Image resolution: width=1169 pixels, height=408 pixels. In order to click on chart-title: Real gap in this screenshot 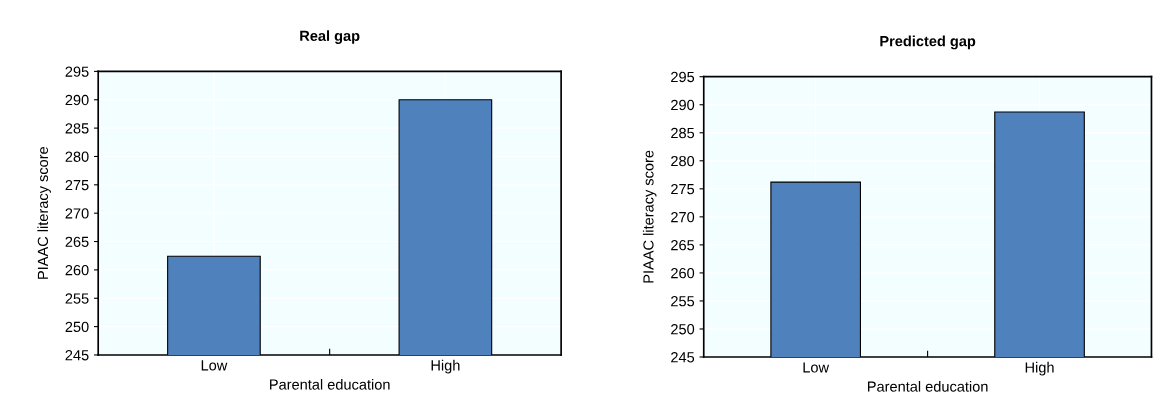, I will do `click(330, 37)`.